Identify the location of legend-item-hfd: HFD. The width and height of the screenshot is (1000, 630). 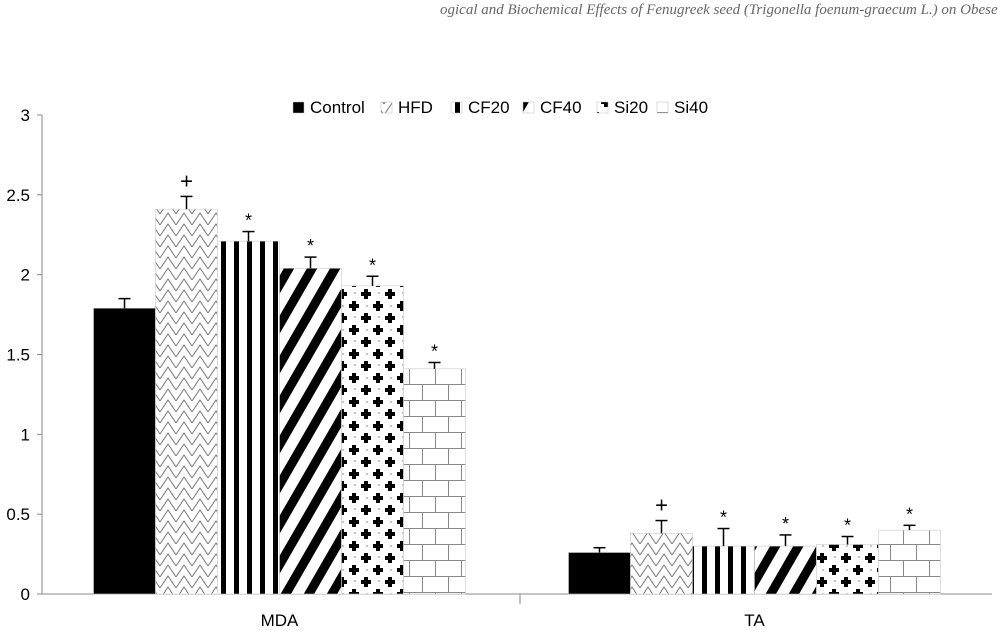
(406, 107).